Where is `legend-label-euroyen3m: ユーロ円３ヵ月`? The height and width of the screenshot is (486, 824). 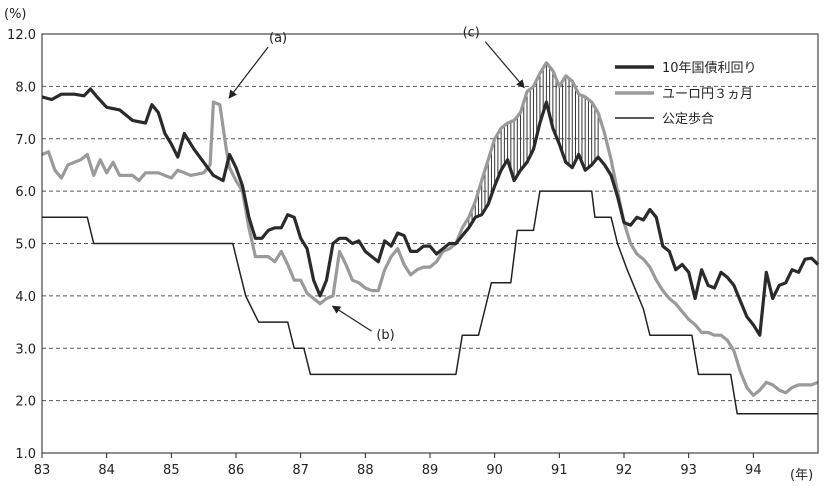 legend-label-euroyen3m: ユーロ円３ヵ月 is located at coordinates (707, 94).